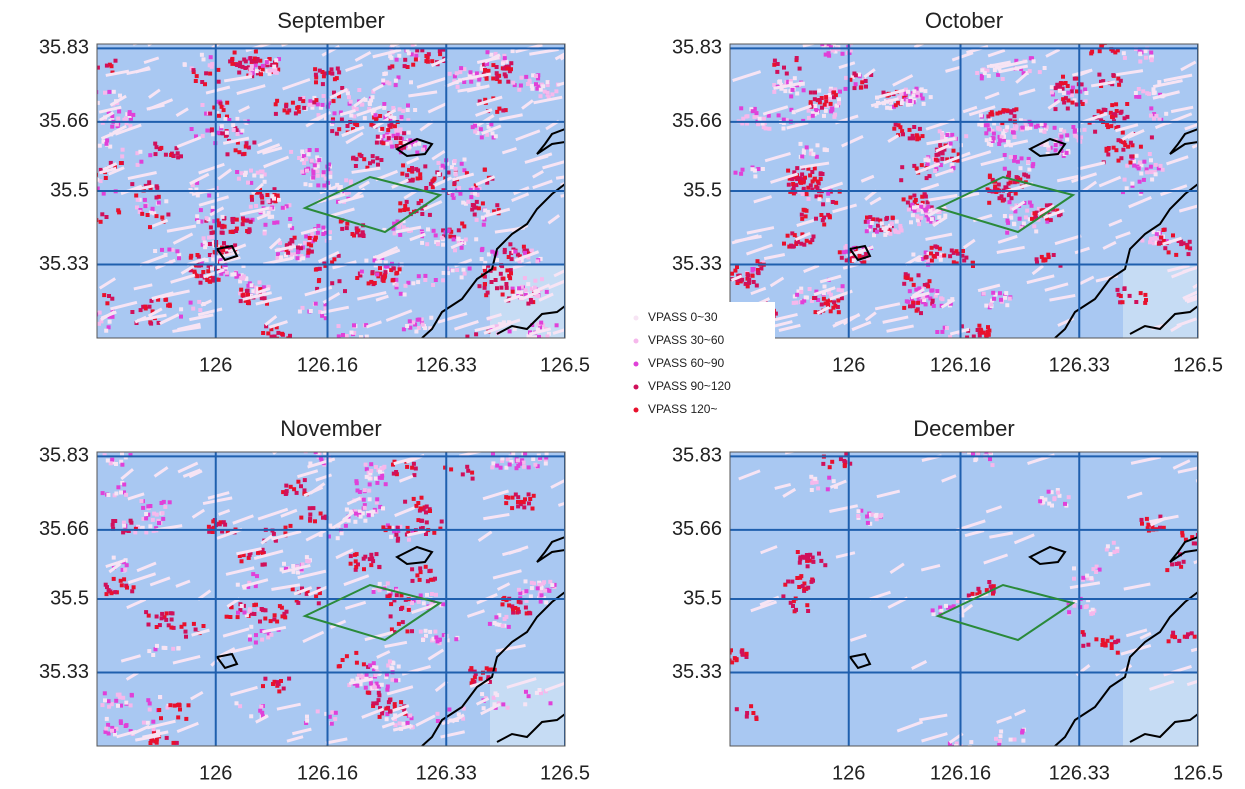 Image resolution: width=1245 pixels, height=789 pixels. I want to click on legend-label: VPASS 90~120, so click(689, 386).